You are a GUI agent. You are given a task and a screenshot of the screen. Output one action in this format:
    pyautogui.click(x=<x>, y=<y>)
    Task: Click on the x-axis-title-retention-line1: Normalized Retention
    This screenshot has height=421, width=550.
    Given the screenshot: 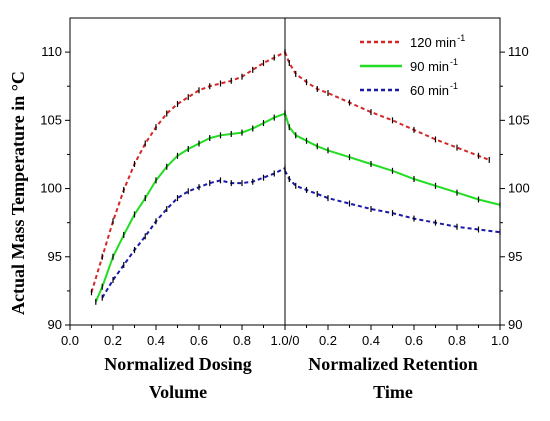 What is the action you would take?
    pyautogui.click(x=392, y=364)
    